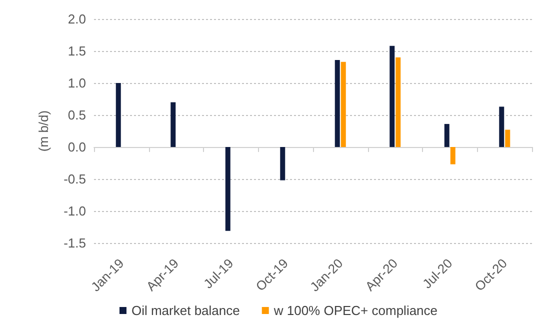  Describe the element at coordinates (77, 51) in the screenshot. I see `y-tick-label: 1.5` at that location.